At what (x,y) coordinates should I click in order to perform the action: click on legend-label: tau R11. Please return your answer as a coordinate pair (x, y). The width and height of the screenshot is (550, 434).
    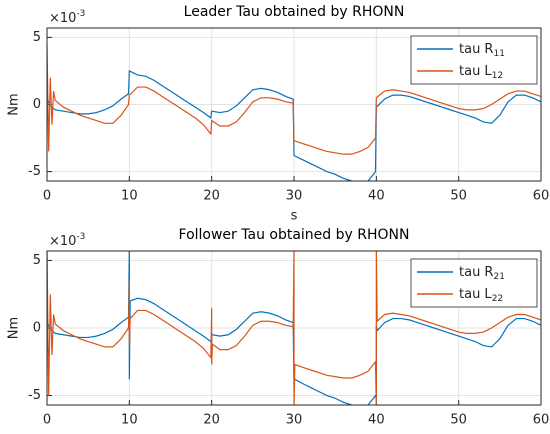
    Looking at the image, I should click on (482, 50).